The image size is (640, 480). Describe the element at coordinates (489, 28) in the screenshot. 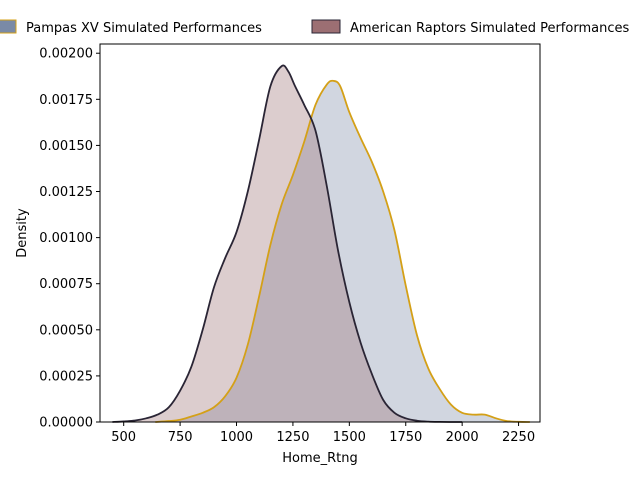

I see `legend-label-series-2: American Raptors Simulated Performances` at that location.